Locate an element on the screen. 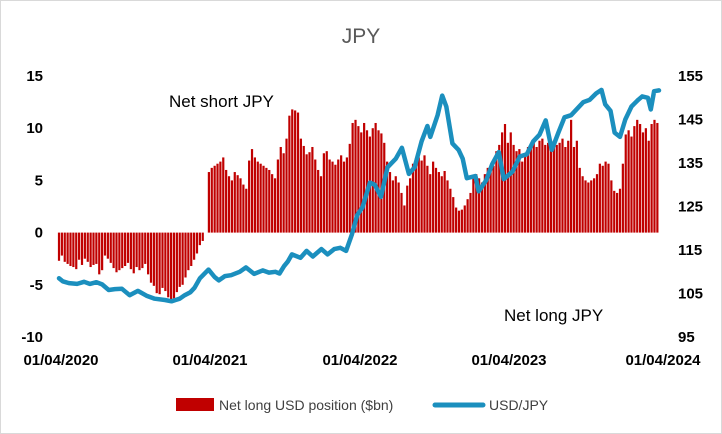 This screenshot has height=434, width=722. right-tick-2: 135 is located at coordinates (690, 163).